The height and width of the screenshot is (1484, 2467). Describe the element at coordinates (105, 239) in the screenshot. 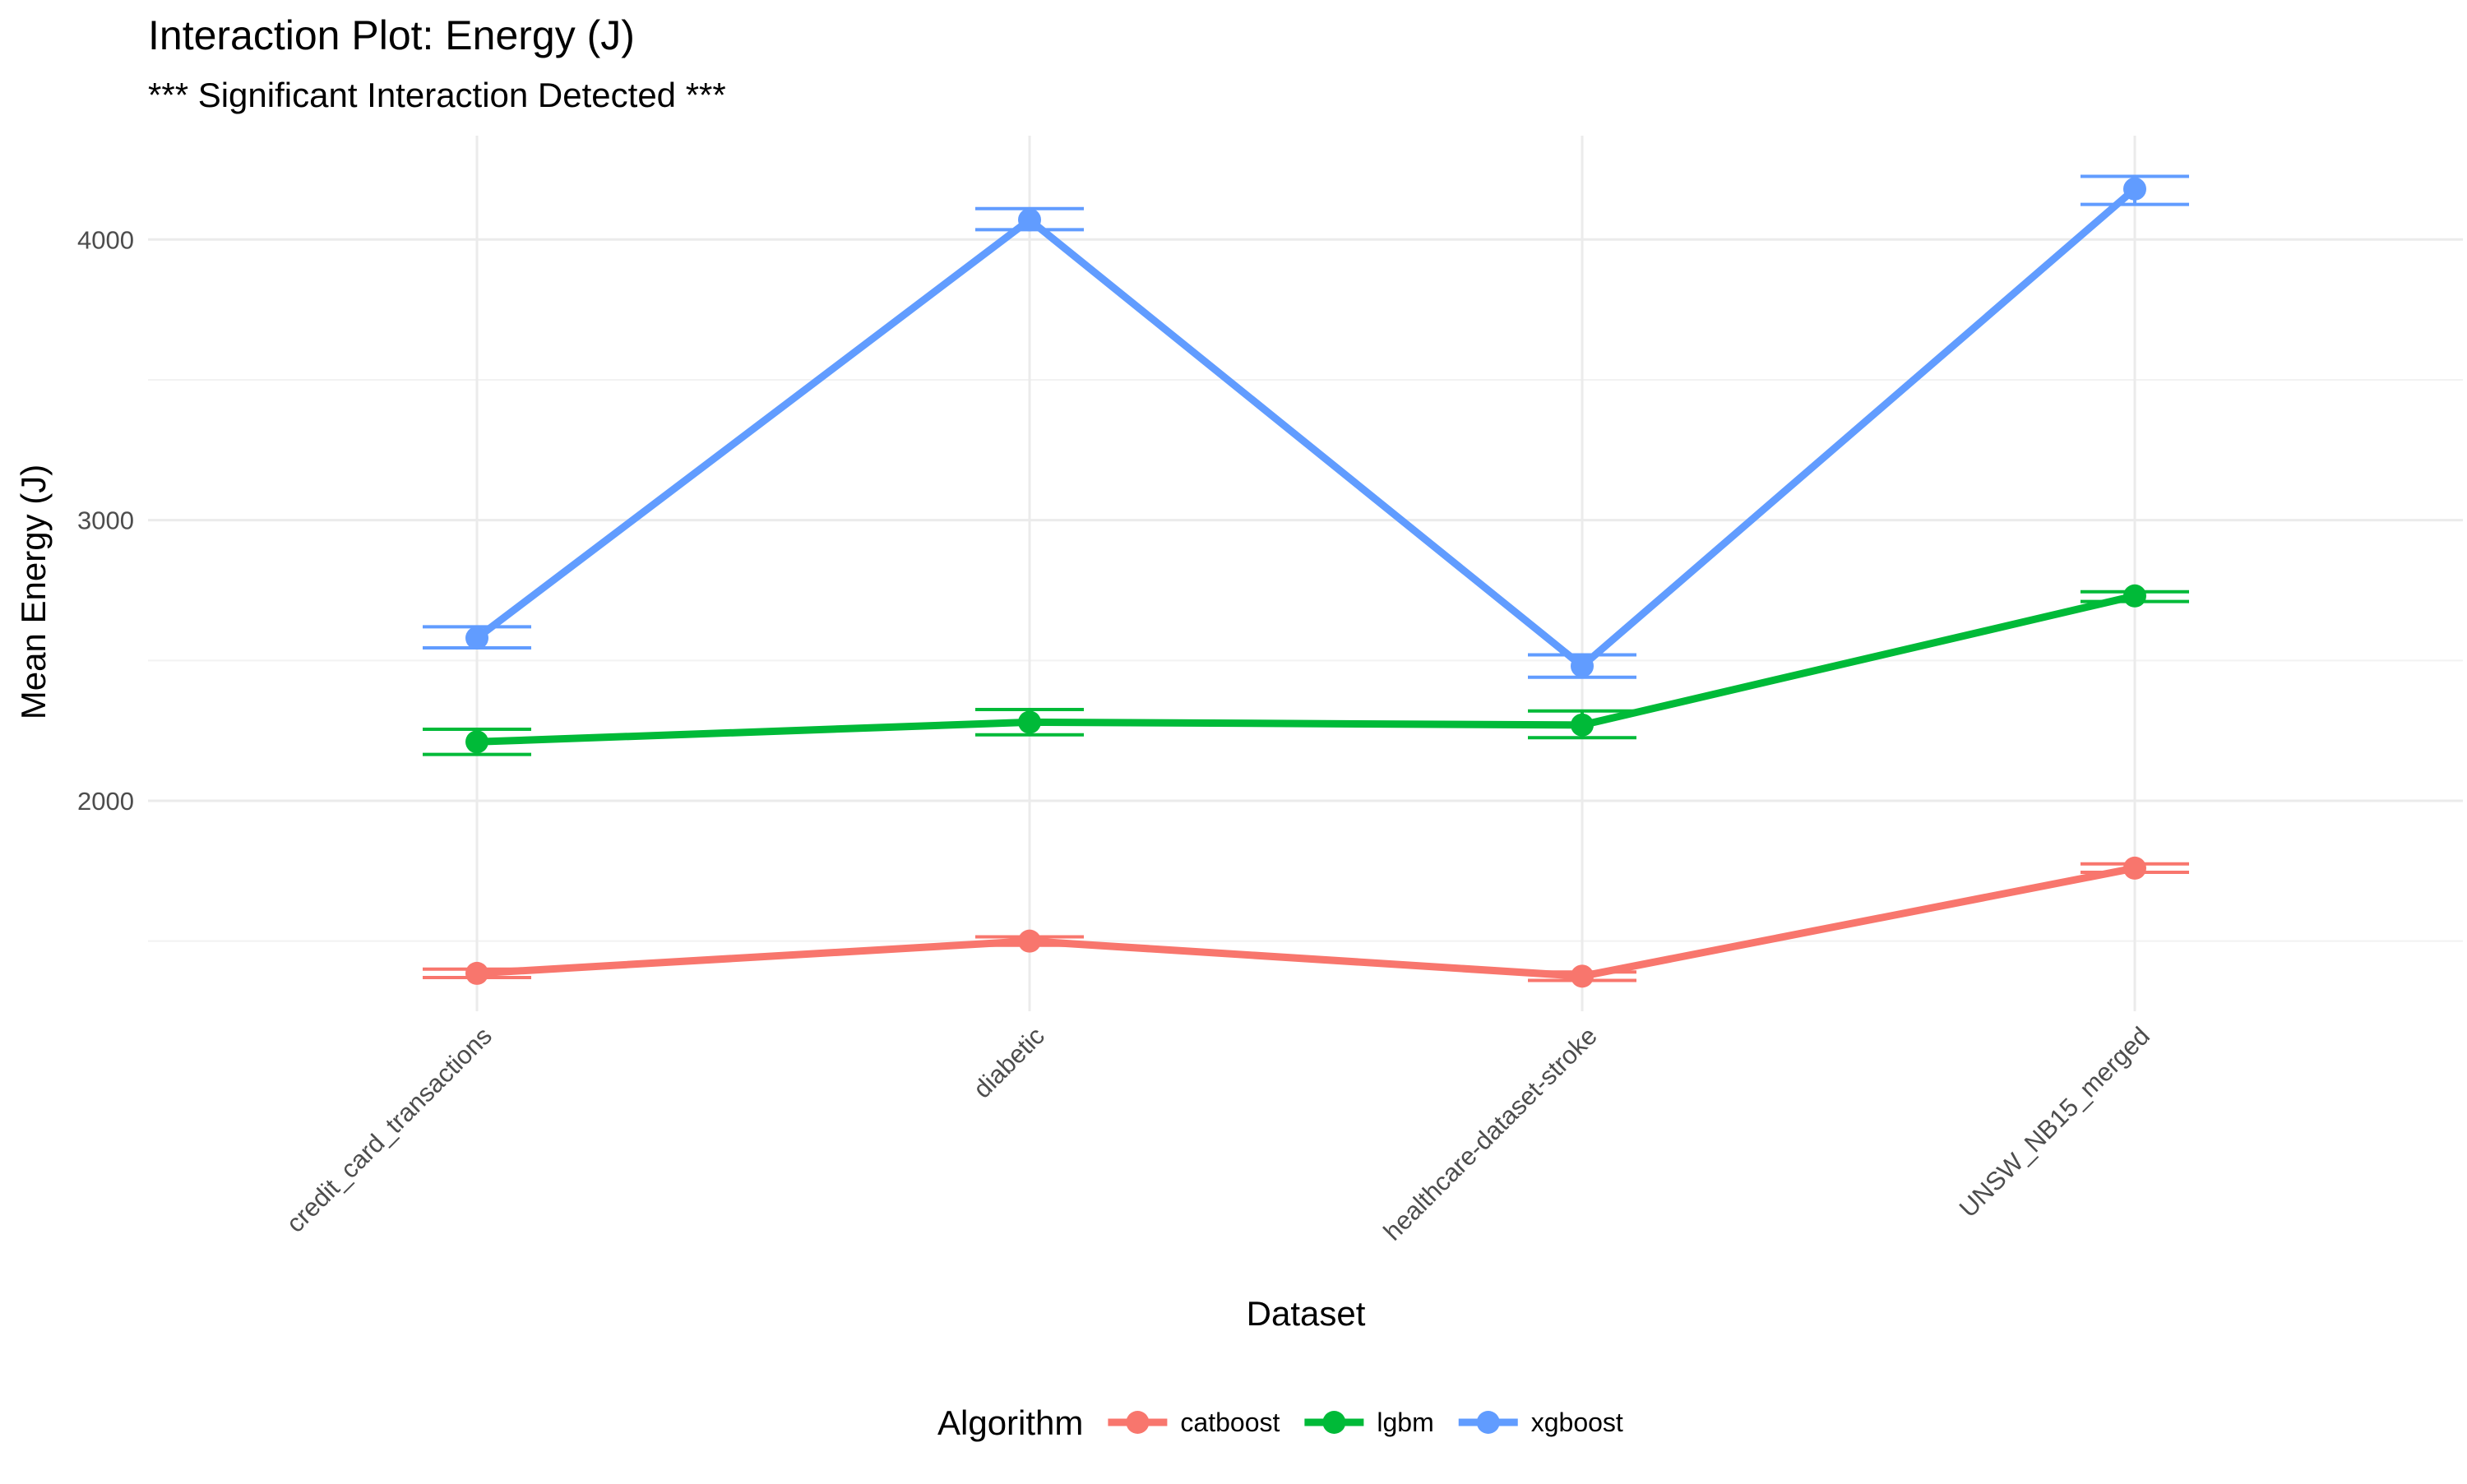

I see `y-tick-label: 4000` at that location.